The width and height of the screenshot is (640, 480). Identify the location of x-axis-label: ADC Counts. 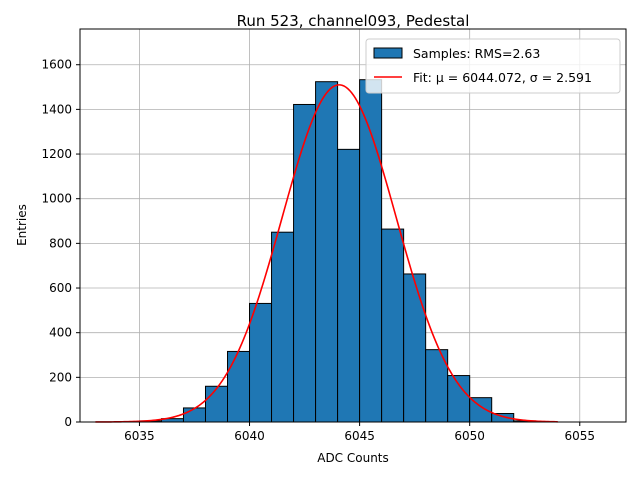
(353, 458).